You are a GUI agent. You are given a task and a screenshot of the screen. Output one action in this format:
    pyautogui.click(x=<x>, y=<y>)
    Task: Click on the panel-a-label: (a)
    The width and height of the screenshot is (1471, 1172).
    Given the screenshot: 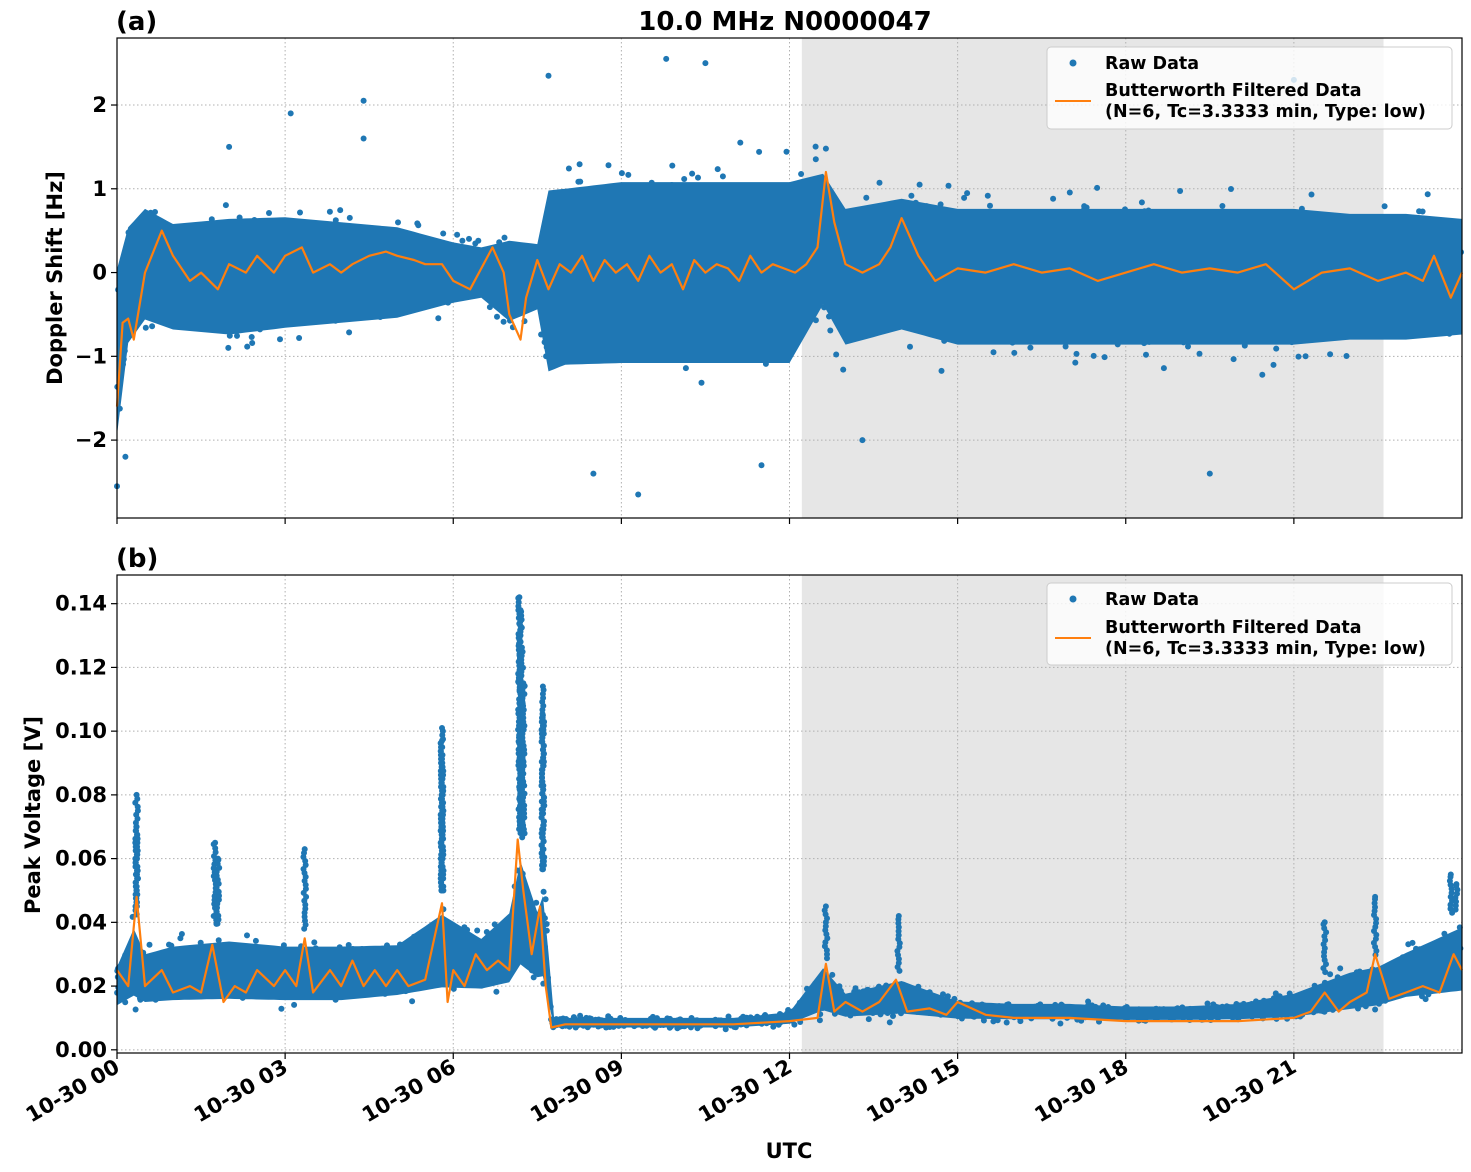 What is the action you would take?
    pyautogui.click(x=136, y=22)
    